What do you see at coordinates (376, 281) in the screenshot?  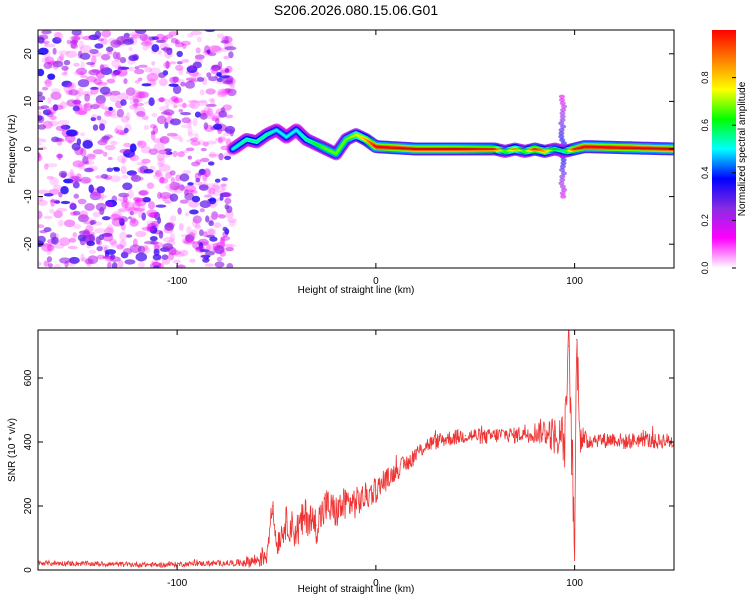 I see `spectrogram-x-tick-label: 0` at bounding box center [376, 281].